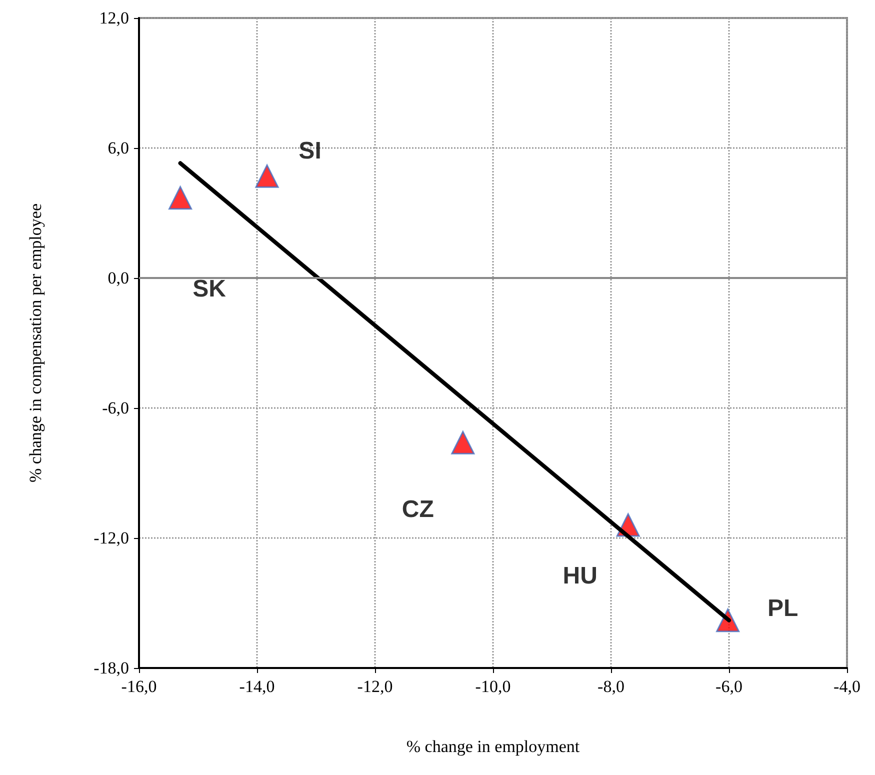  Describe the element at coordinates (118, 278) in the screenshot. I see `y-tick-label: 0,0` at that location.